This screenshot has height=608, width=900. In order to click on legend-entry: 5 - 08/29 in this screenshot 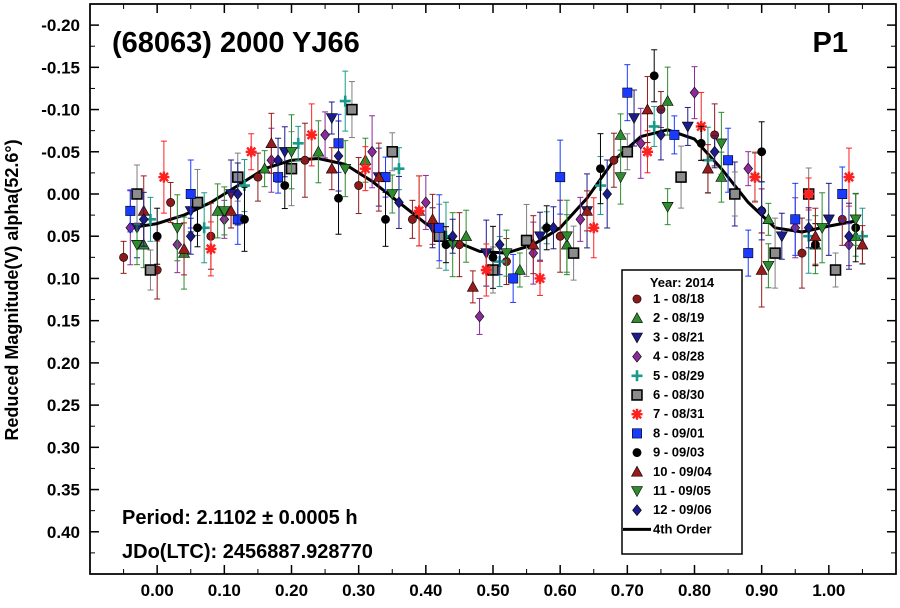, I will do `click(667, 375)`.